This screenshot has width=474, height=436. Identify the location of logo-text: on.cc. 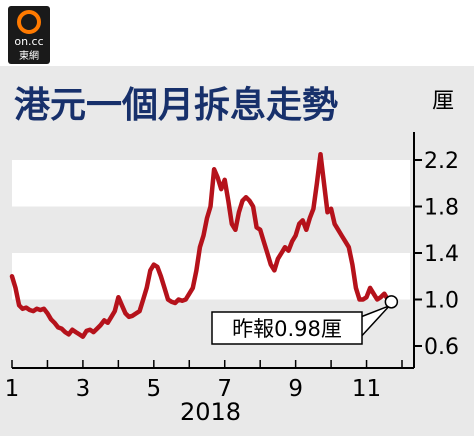
(28, 41).